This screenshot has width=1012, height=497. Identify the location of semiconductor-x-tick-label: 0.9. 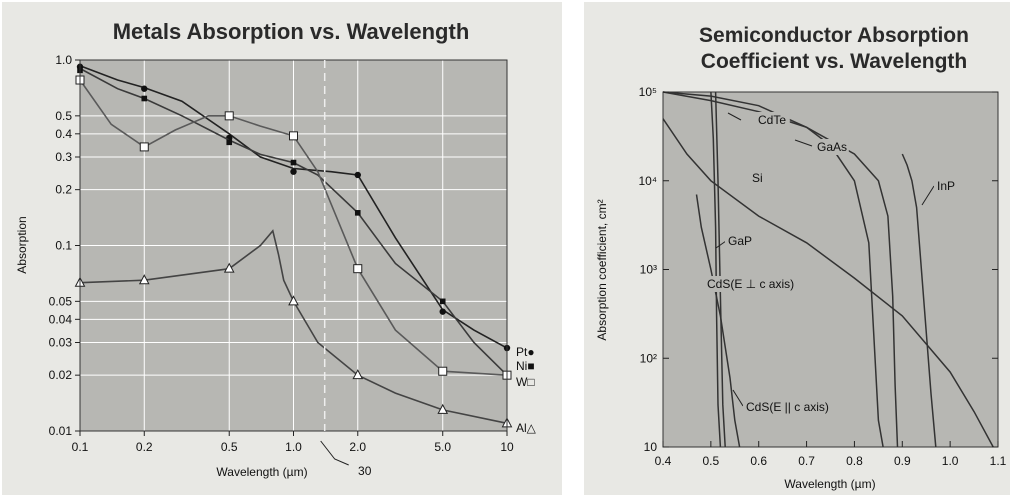
(902, 461).